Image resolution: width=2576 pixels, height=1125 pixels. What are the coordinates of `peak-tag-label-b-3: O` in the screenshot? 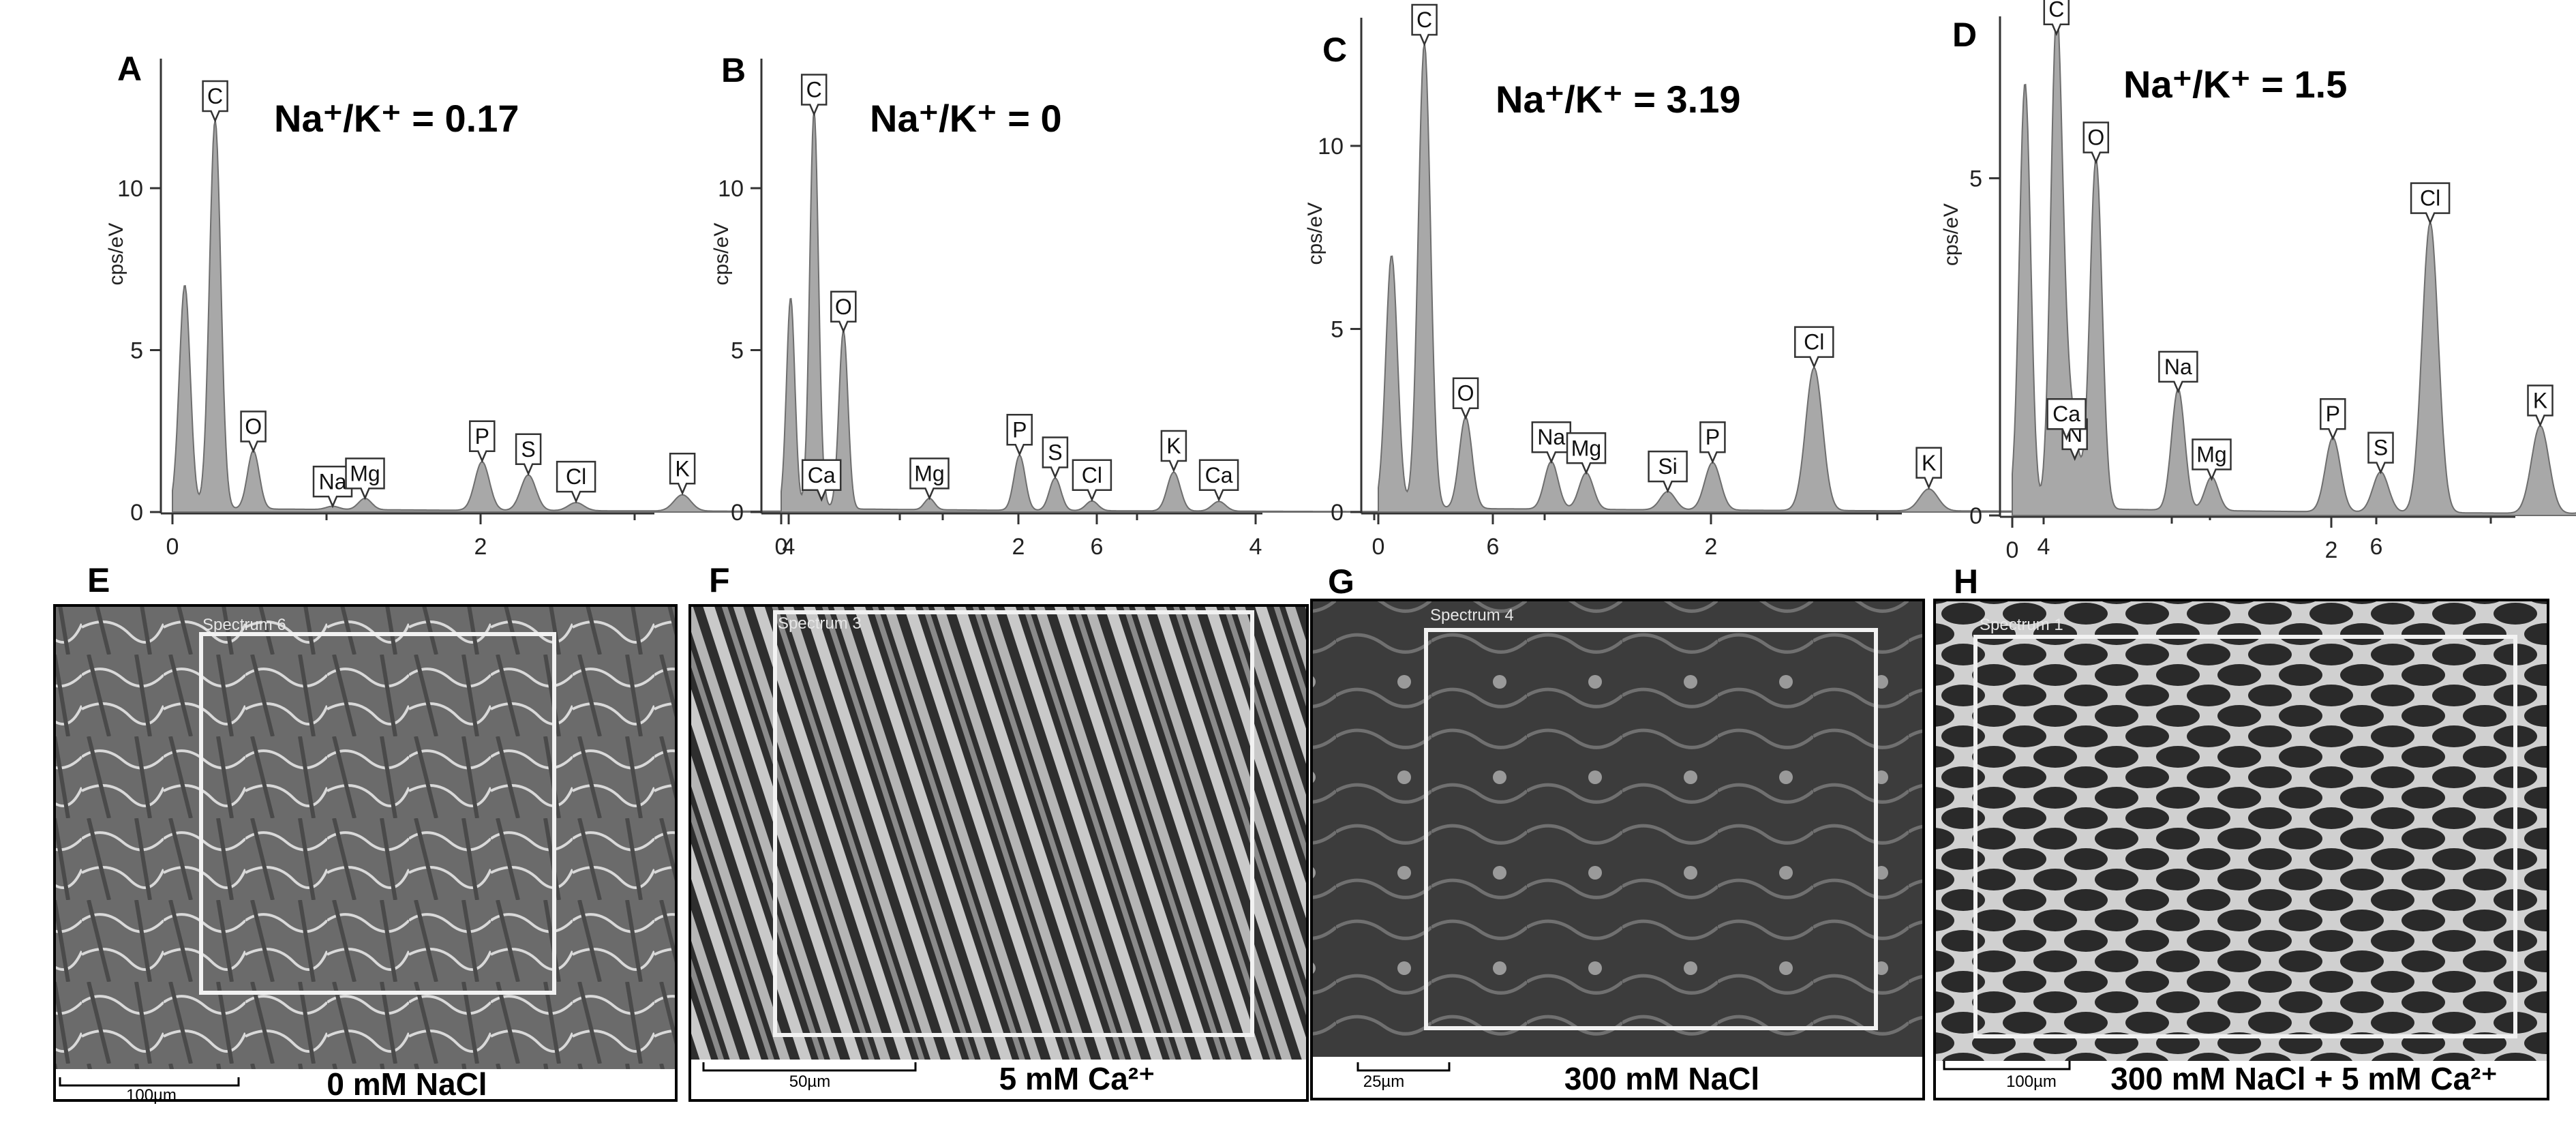 It's located at (843, 307).